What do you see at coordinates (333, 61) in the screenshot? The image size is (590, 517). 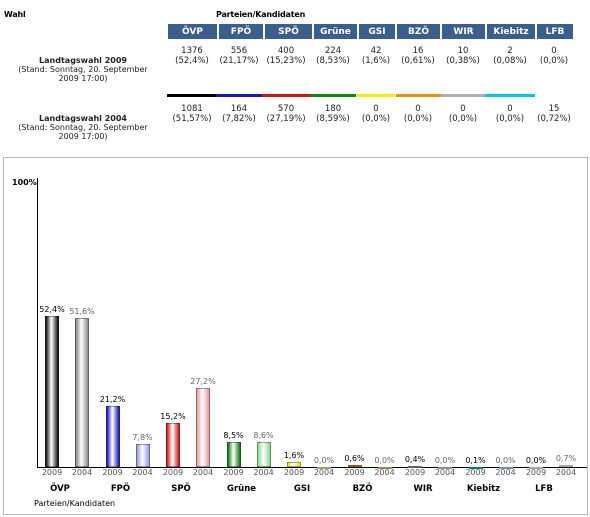 I see `vote-percent: (8,53%)` at bounding box center [333, 61].